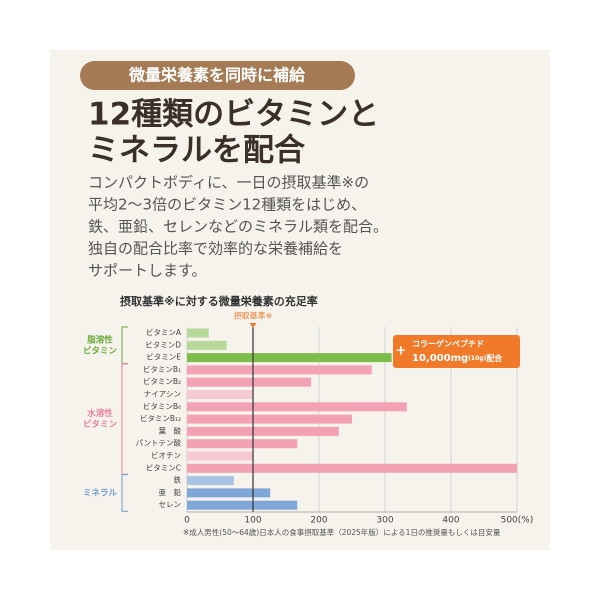 The height and width of the screenshot is (600, 600). What do you see at coordinates (162, 394) in the screenshot?
I see `category-label: ナイアシン` at bounding box center [162, 394].